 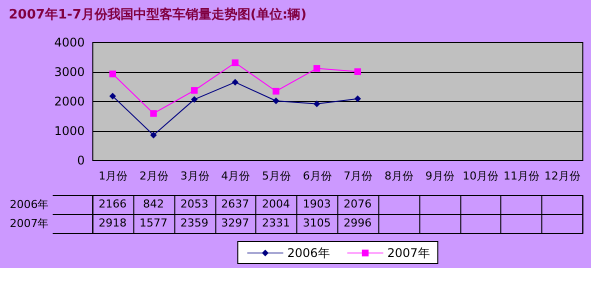 I want to click on x-tick-label: 9月份, so click(x=439, y=176).